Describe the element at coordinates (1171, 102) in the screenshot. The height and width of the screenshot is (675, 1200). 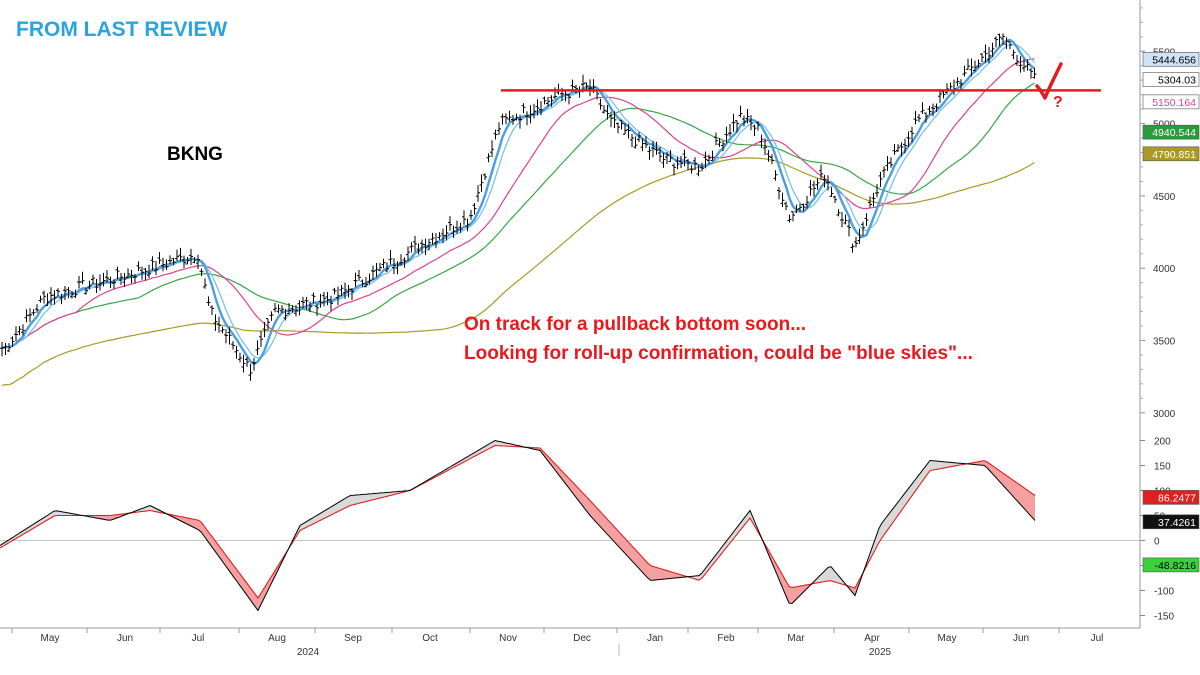
I see `tag-ma-50-box` at that location.